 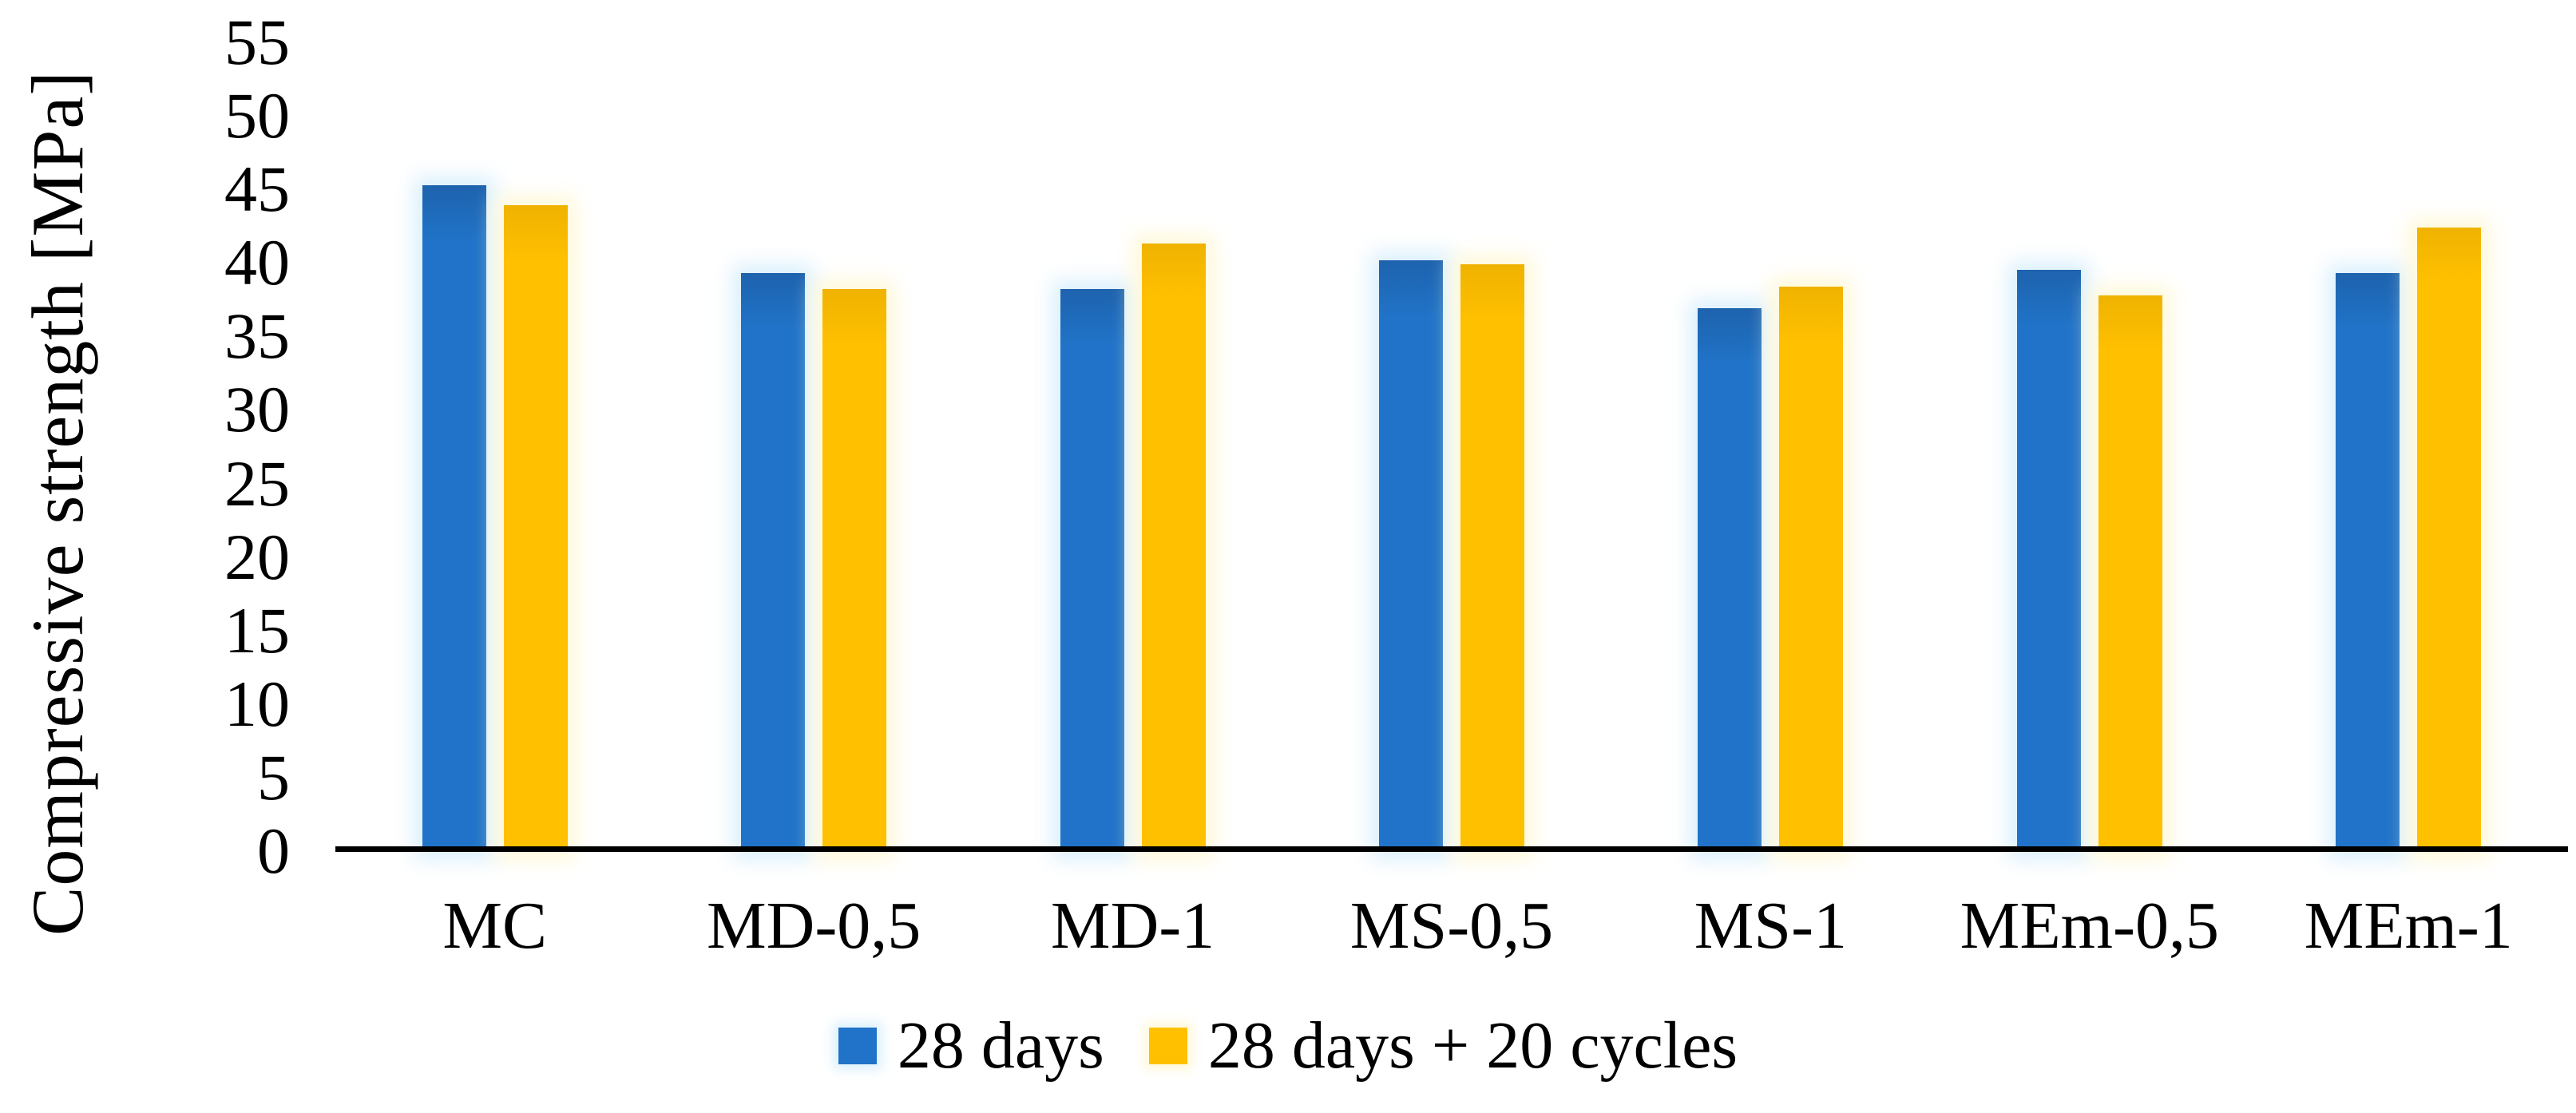 What do you see at coordinates (1472, 1045) in the screenshot?
I see `legend-label-28-days-20-cycles: 28 days + 20 cycles` at bounding box center [1472, 1045].